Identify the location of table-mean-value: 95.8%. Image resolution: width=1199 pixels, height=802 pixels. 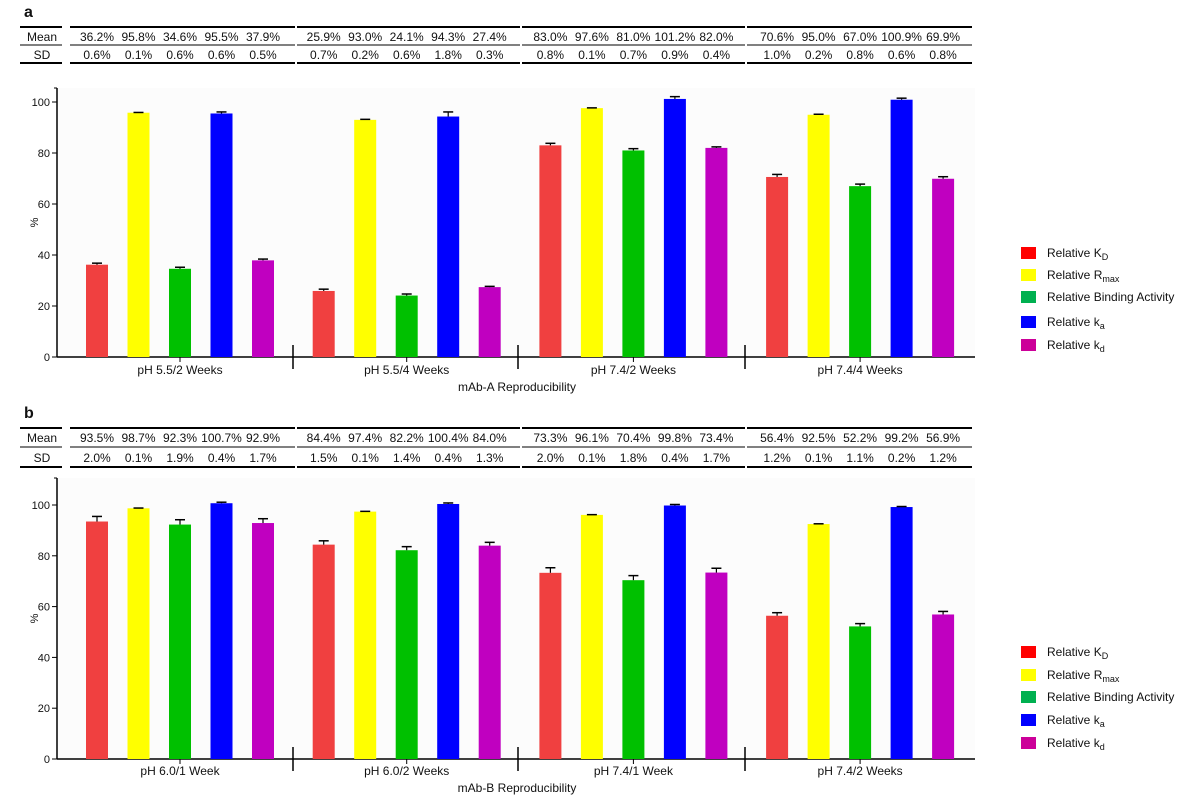
(138, 37).